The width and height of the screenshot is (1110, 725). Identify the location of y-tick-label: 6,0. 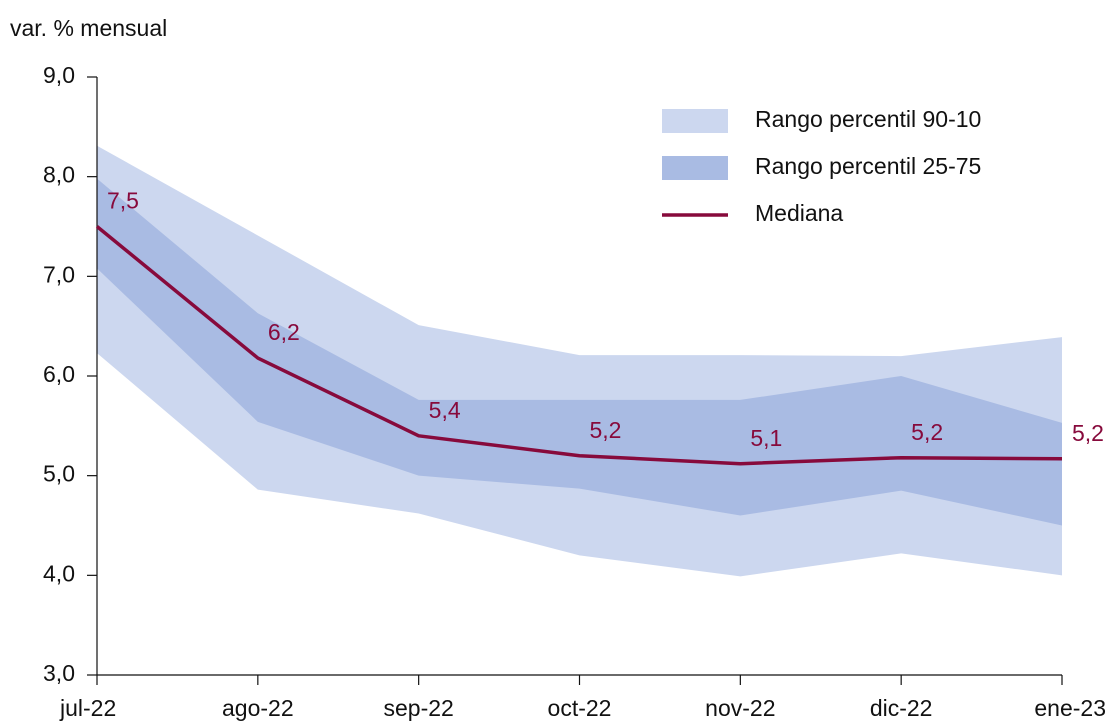
(59, 374).